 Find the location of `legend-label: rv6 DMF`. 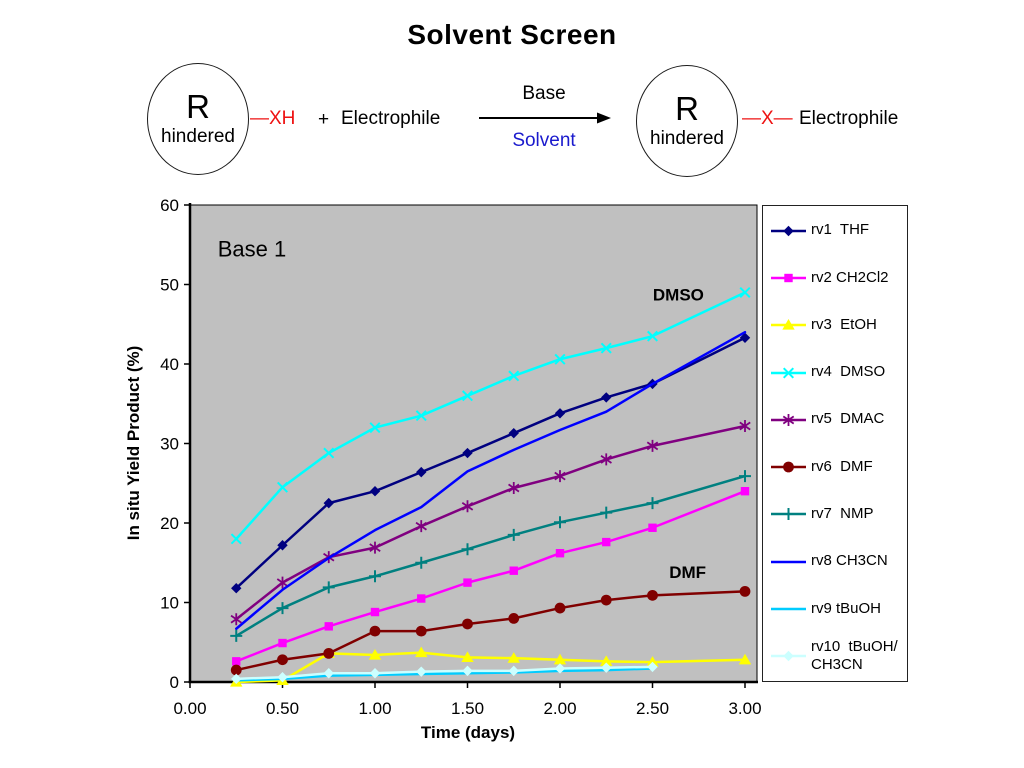

legend-label: rv6 DMF is located at coordinates (842, 466).